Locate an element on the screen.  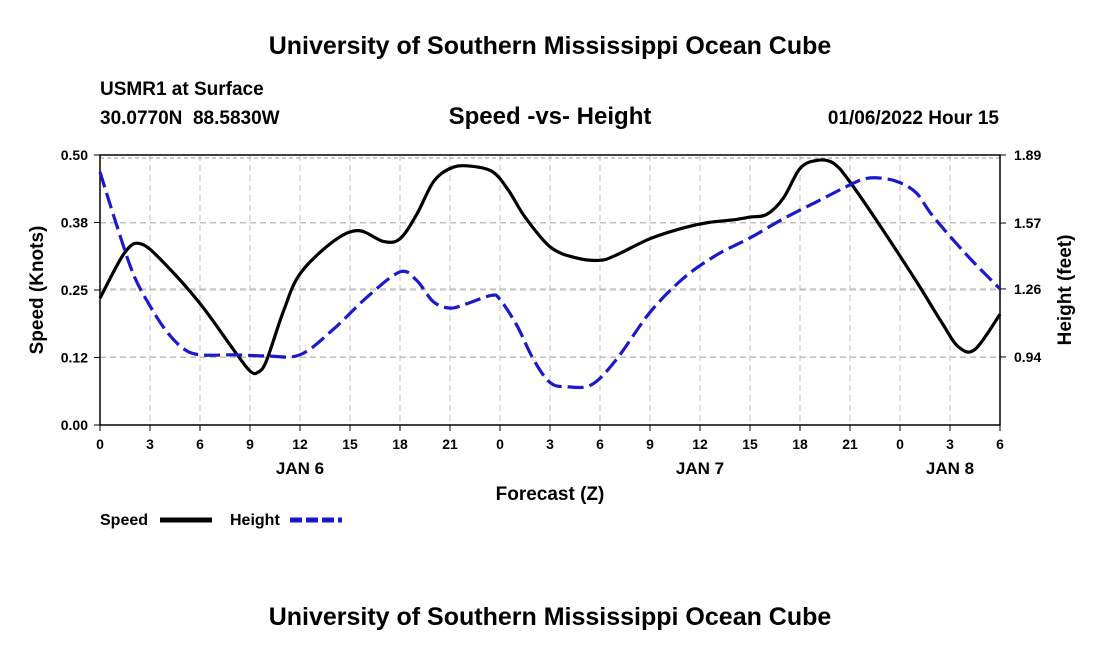
y2-axis-label: Height (feet) is located at coordinates (1065, 290).